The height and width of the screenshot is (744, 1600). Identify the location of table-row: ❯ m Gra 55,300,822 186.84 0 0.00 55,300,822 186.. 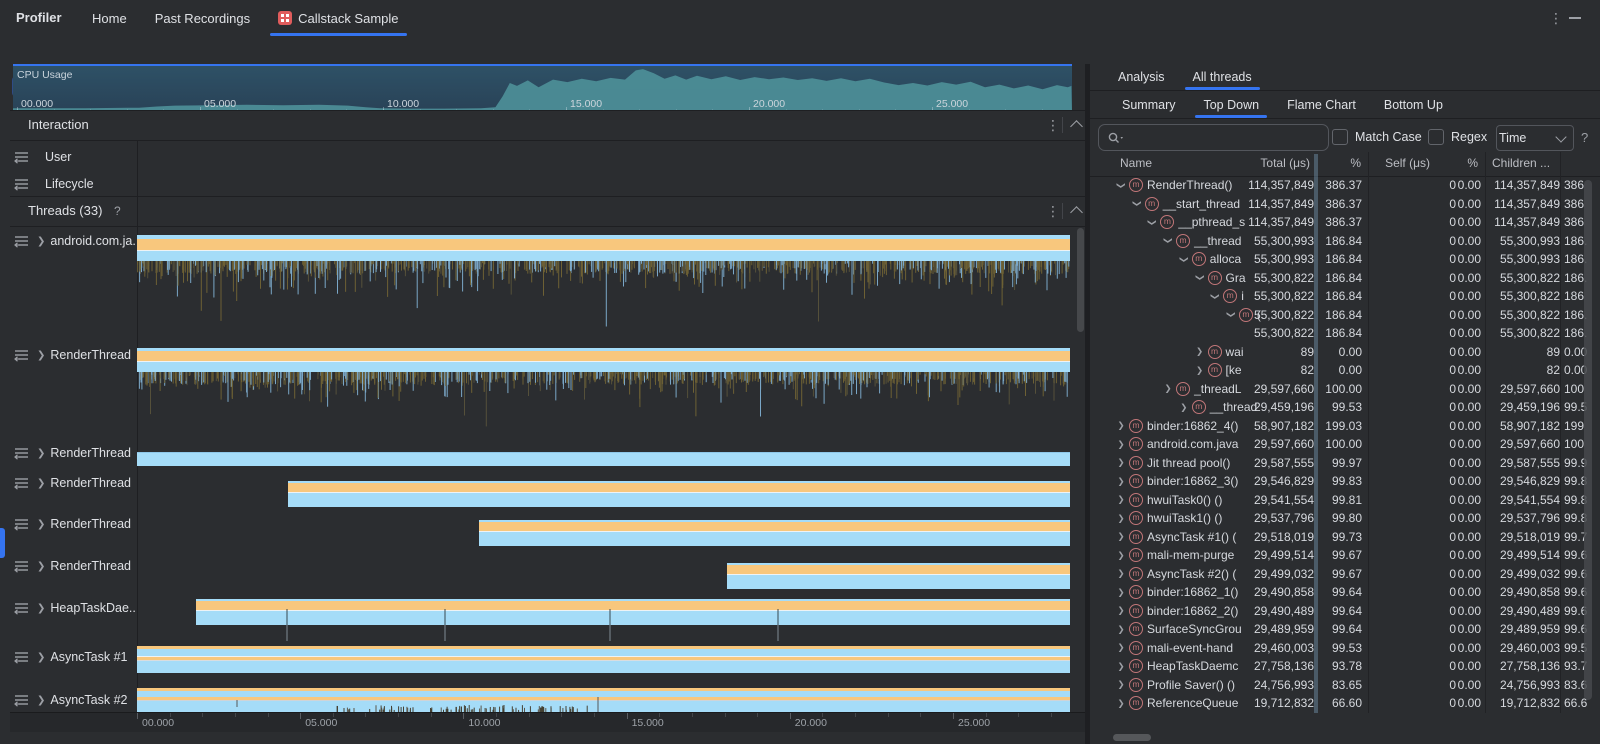
(1345, 278).